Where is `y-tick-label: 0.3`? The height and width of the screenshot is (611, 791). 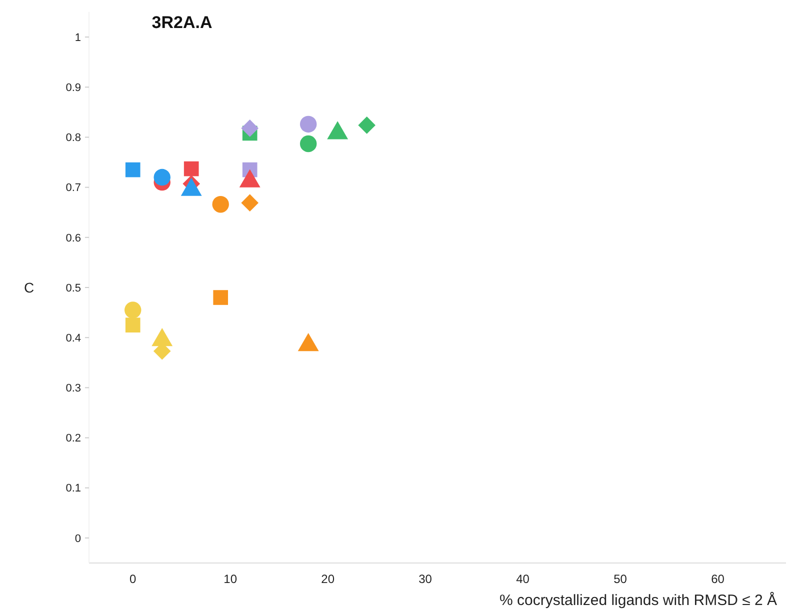
y-tick-label: 0.3 is located at coordinates (73, 388).